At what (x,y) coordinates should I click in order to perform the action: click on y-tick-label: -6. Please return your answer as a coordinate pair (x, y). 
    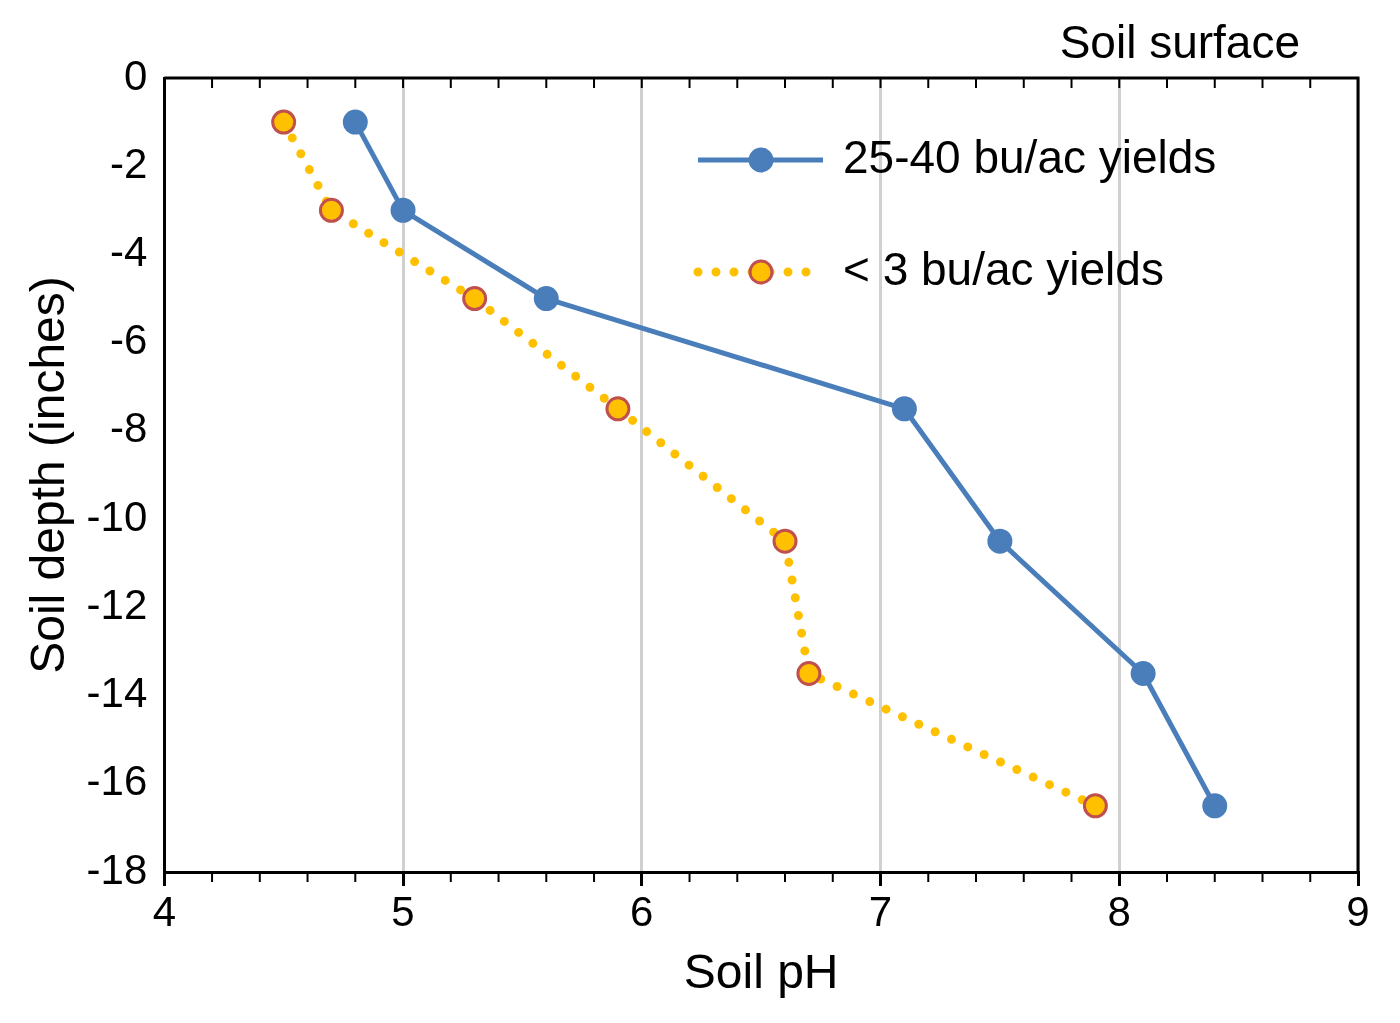
    Looking at the image, I should click on (128, 340).